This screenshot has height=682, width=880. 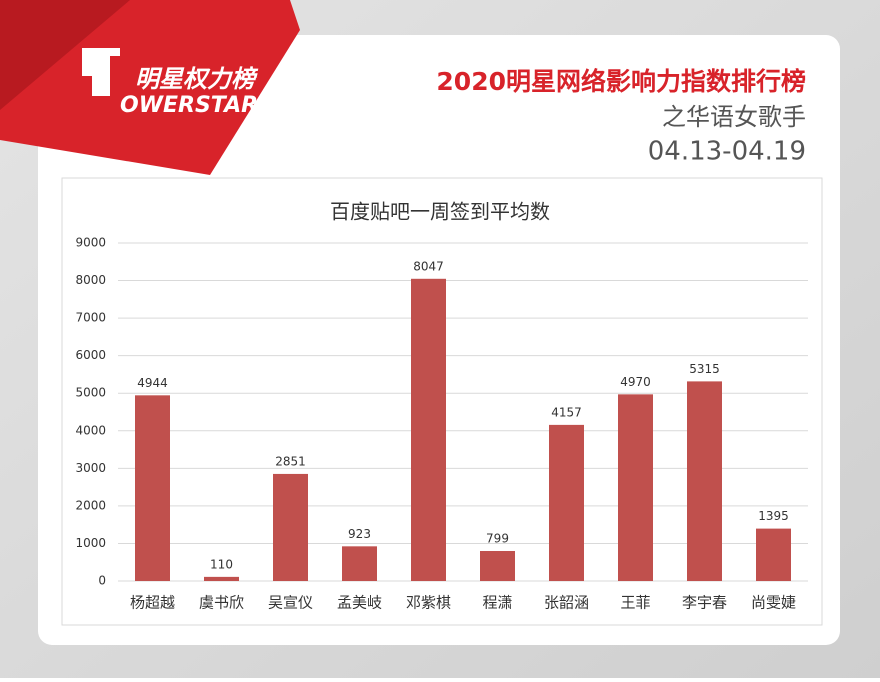 What do you see at coordinates (428, 603) in the screenshot?
I see `x-tick-label: 邓紫棋` at bounding box center [428, 603].